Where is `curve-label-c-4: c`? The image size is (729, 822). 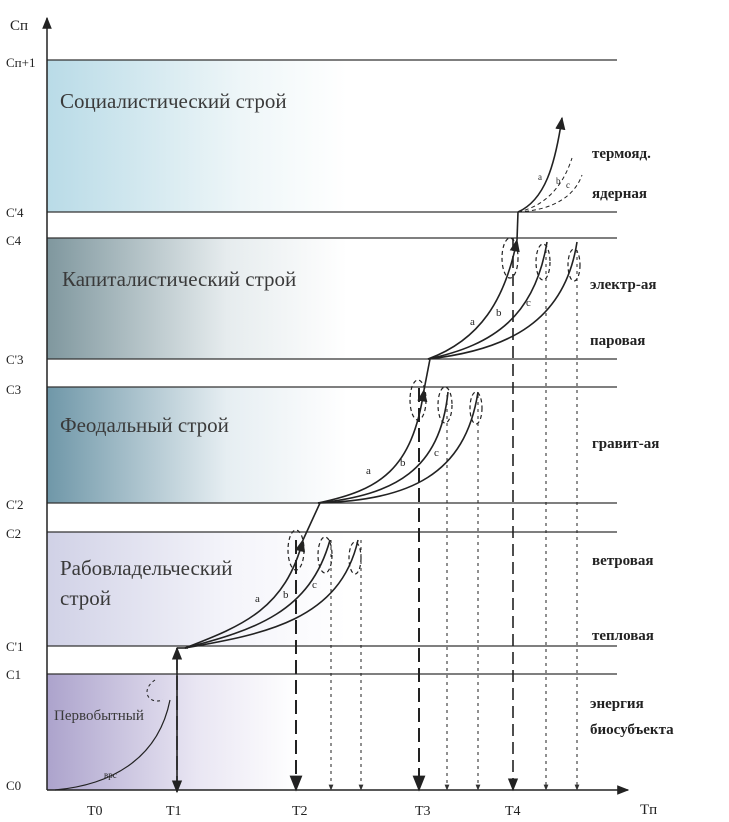
curve-label-c-4: c is located at coordinates (568, 185).